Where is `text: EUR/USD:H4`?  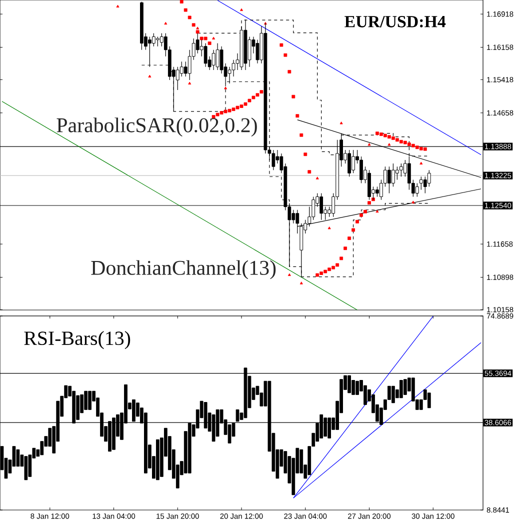
text: EUR/USD:H4 is located at coordinates (395, 22).